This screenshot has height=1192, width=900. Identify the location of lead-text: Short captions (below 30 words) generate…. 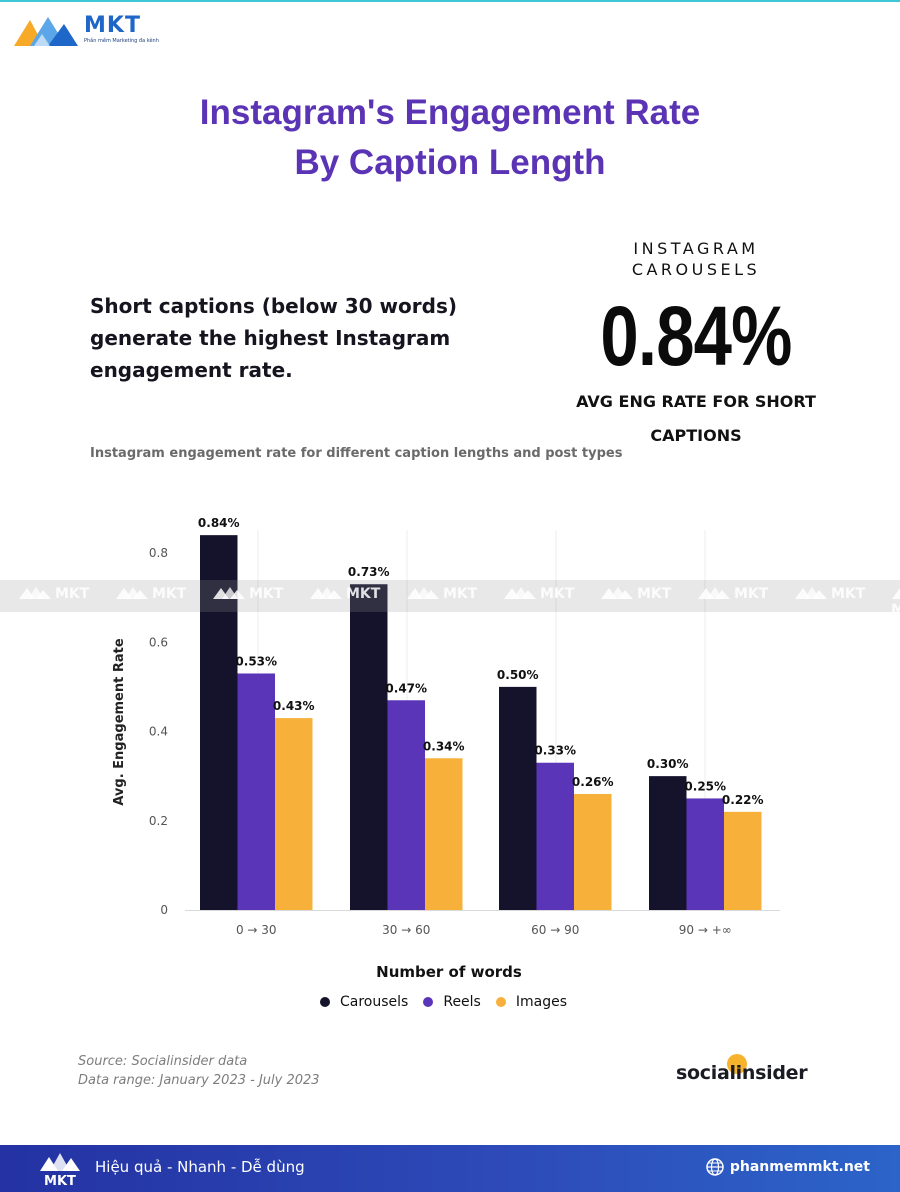
(273, 338).